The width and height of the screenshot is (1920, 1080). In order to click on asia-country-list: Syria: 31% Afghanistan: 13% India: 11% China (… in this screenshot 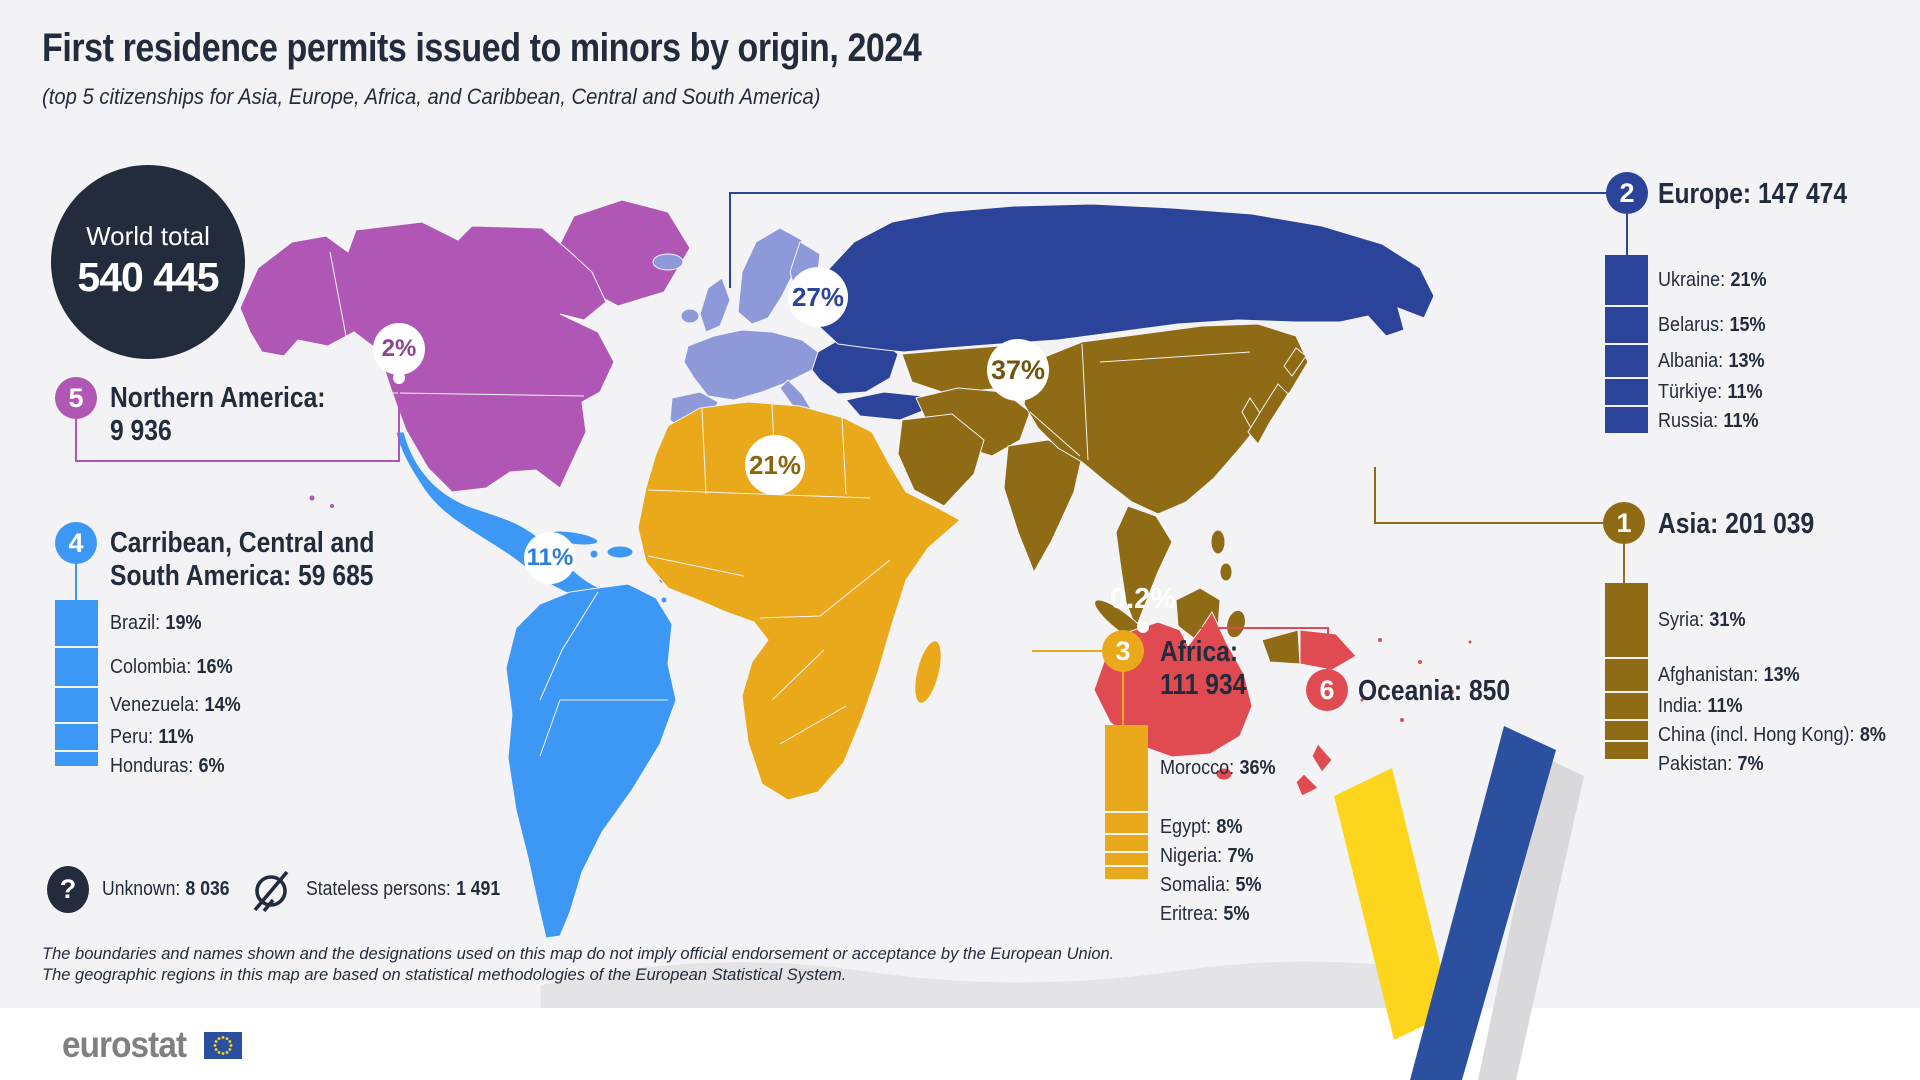, I will do `click(1787, 681)`.